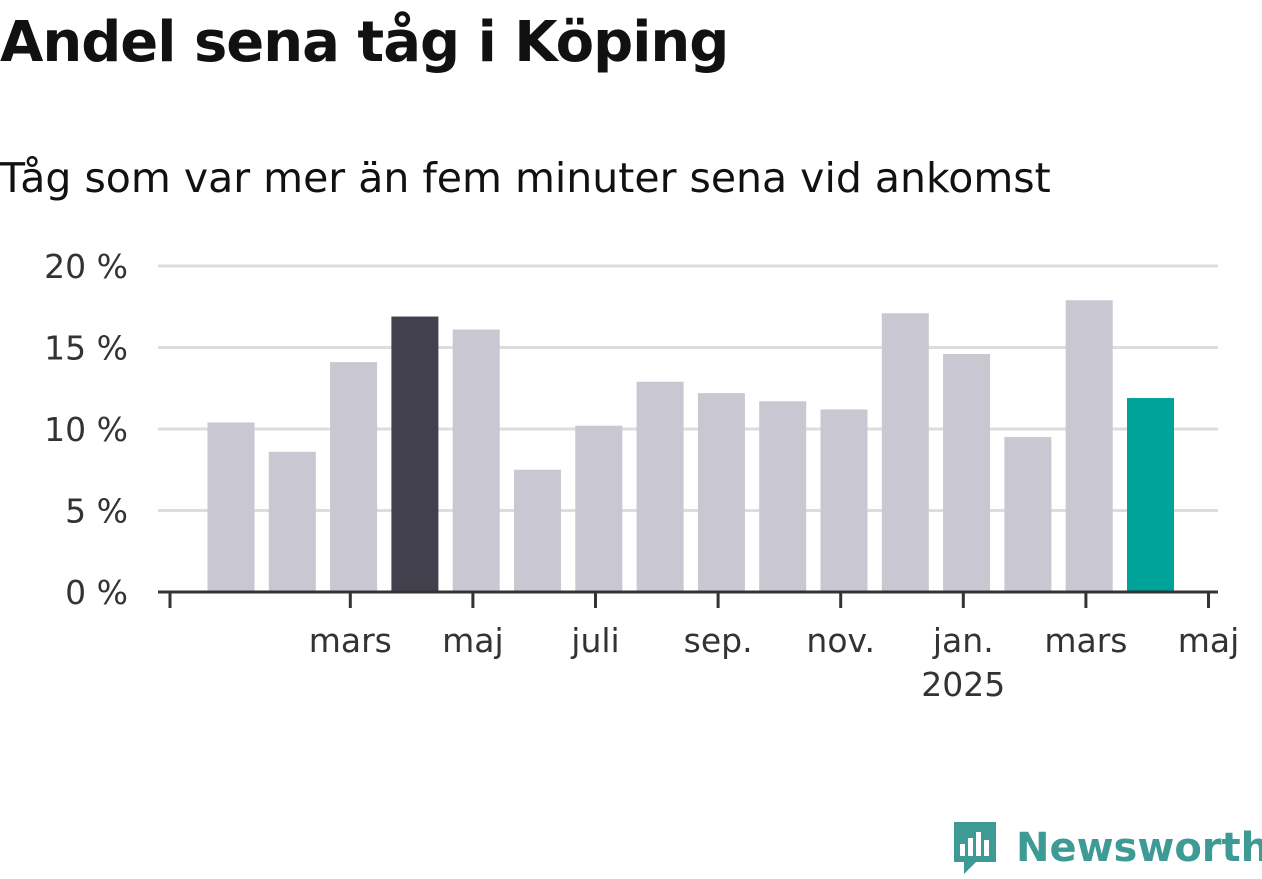  What do you see at coordinates (86, 348) in the screenshot?
I see `y-tick-label: 15 %` at bounding box center [86, 348].